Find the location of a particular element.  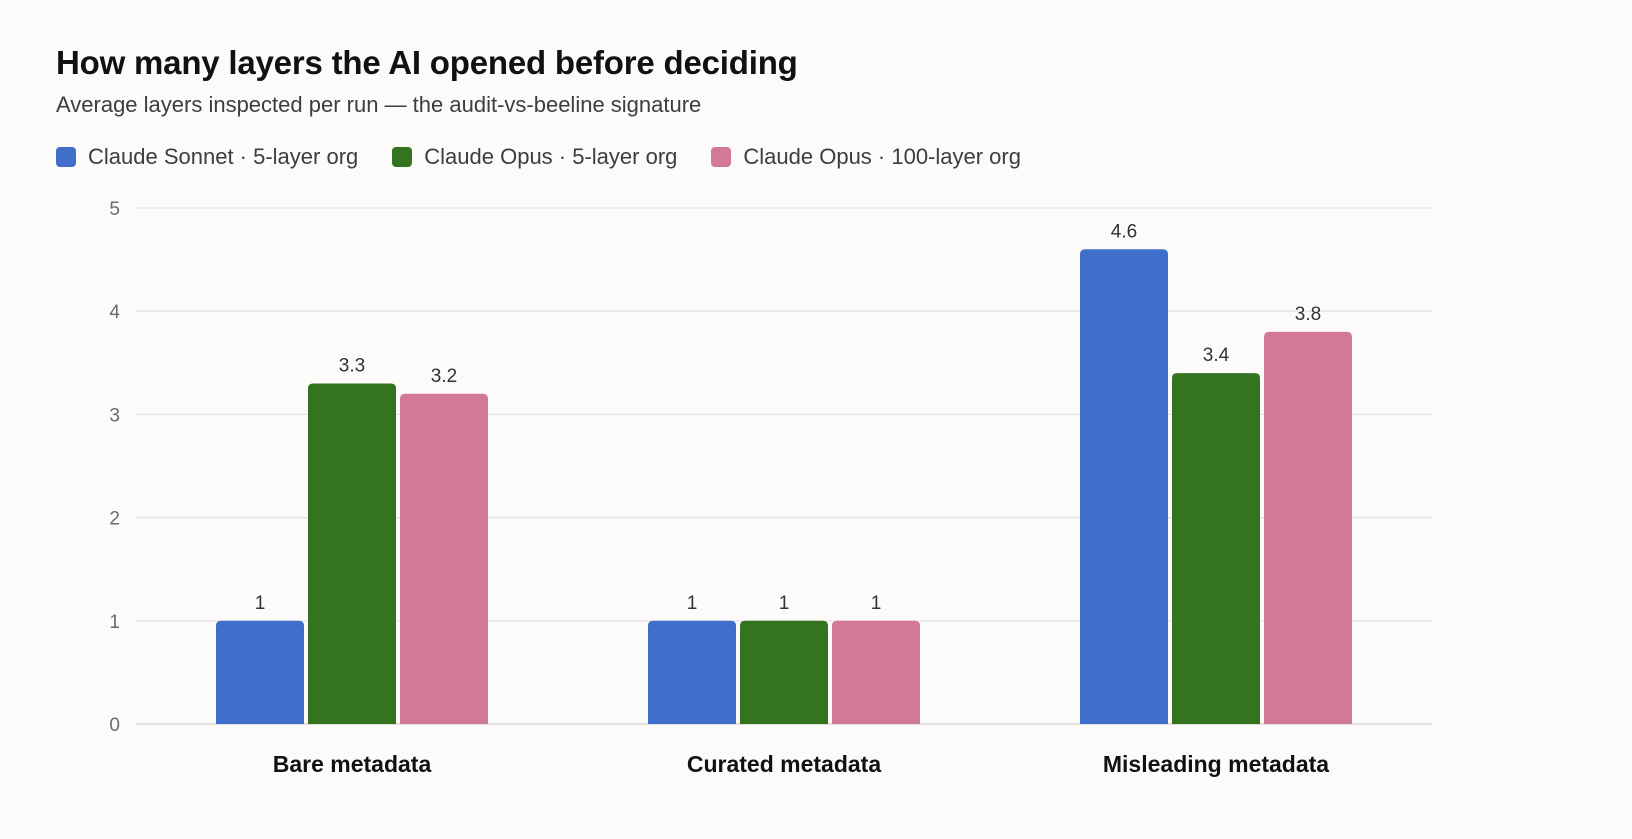

legend-item-series-1: Claude Opus · 5-layer org is located at coordinates (534, 157).